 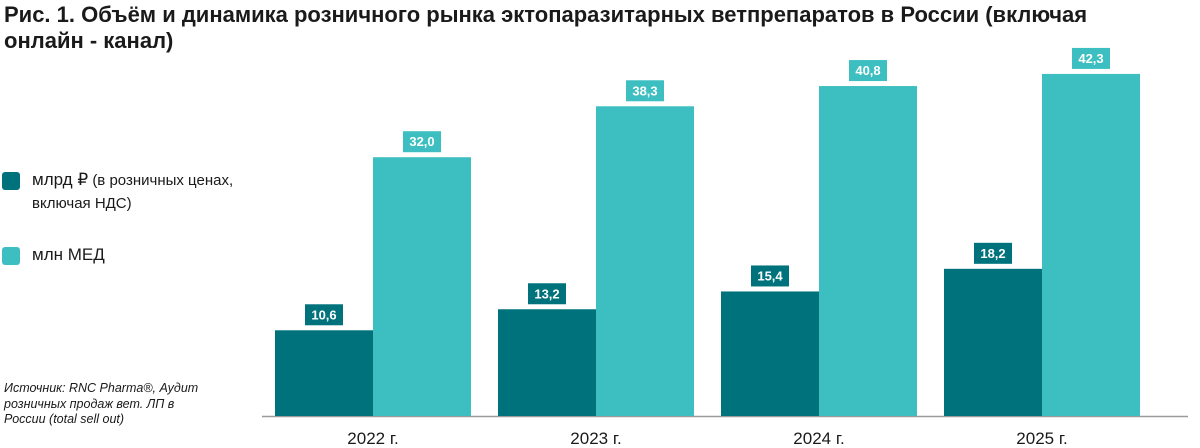 I want to click on data-label-rub-2: 15,4, so click(x=770, y=275).